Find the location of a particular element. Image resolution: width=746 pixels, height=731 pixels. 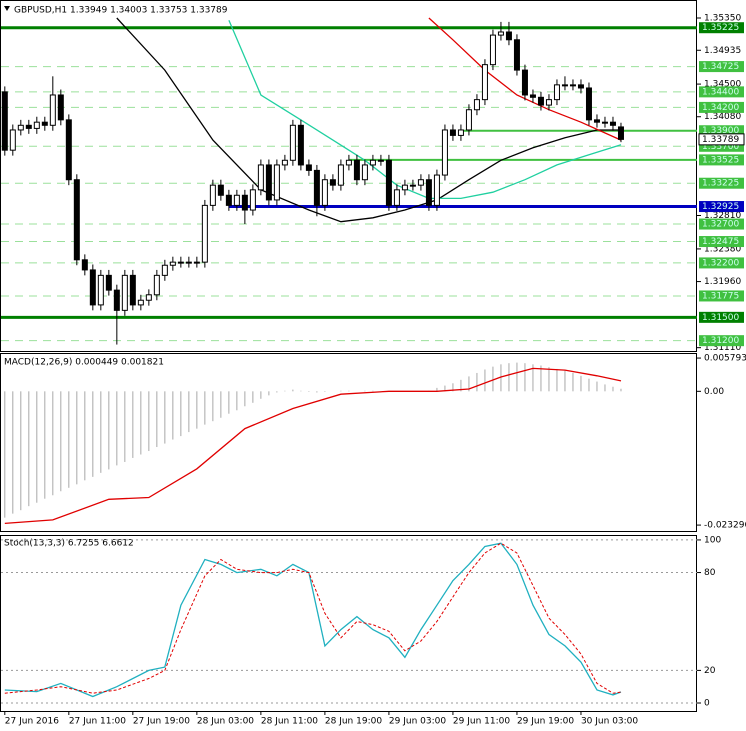

y-tick-label: 0.005793 is located at coordinates (725, 359).